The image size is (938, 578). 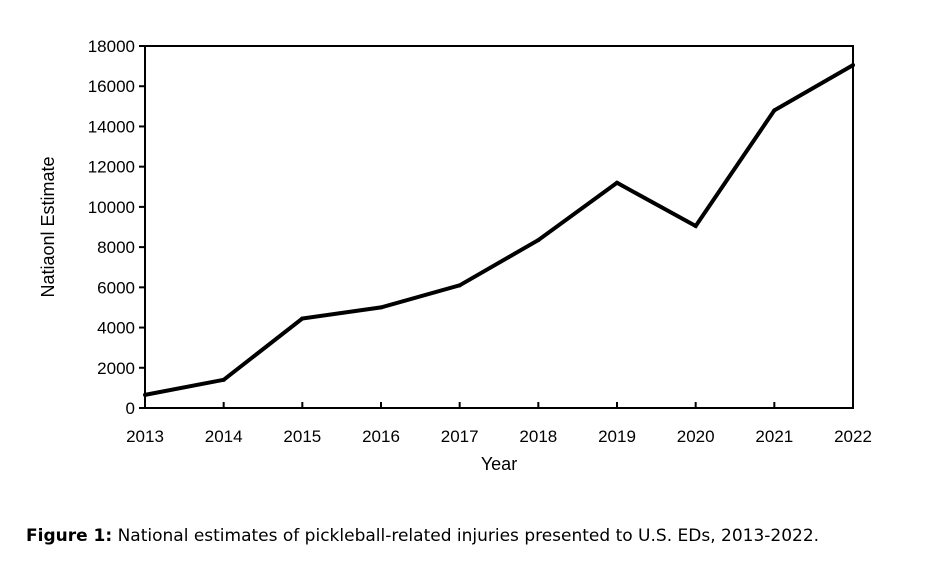 I want to click on x-tick-label: 2019, so click(x=617, y=436).